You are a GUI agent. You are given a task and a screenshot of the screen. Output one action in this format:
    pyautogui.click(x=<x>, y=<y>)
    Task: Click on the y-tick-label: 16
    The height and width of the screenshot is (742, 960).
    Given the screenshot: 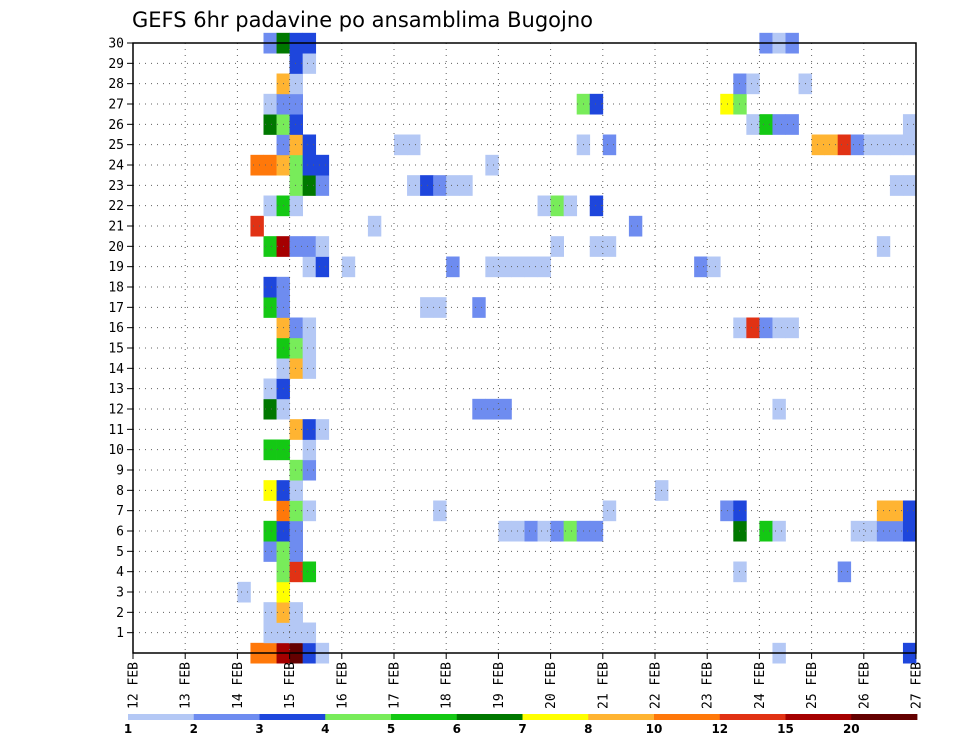 What is the action you would take?
    pyautogui.click(x=116, y=328)
    